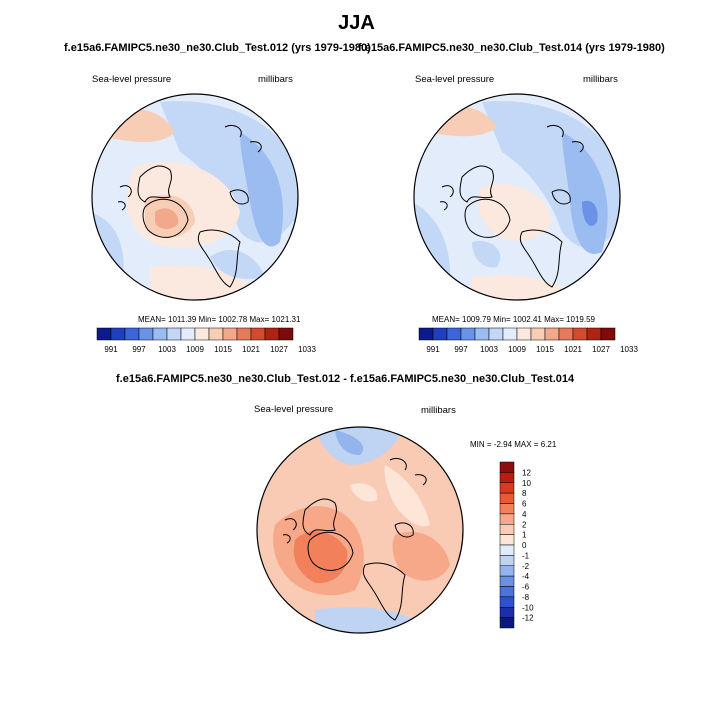 The image size is (713, 712). I want to click on figure-title: JJA, so click(356, 23).